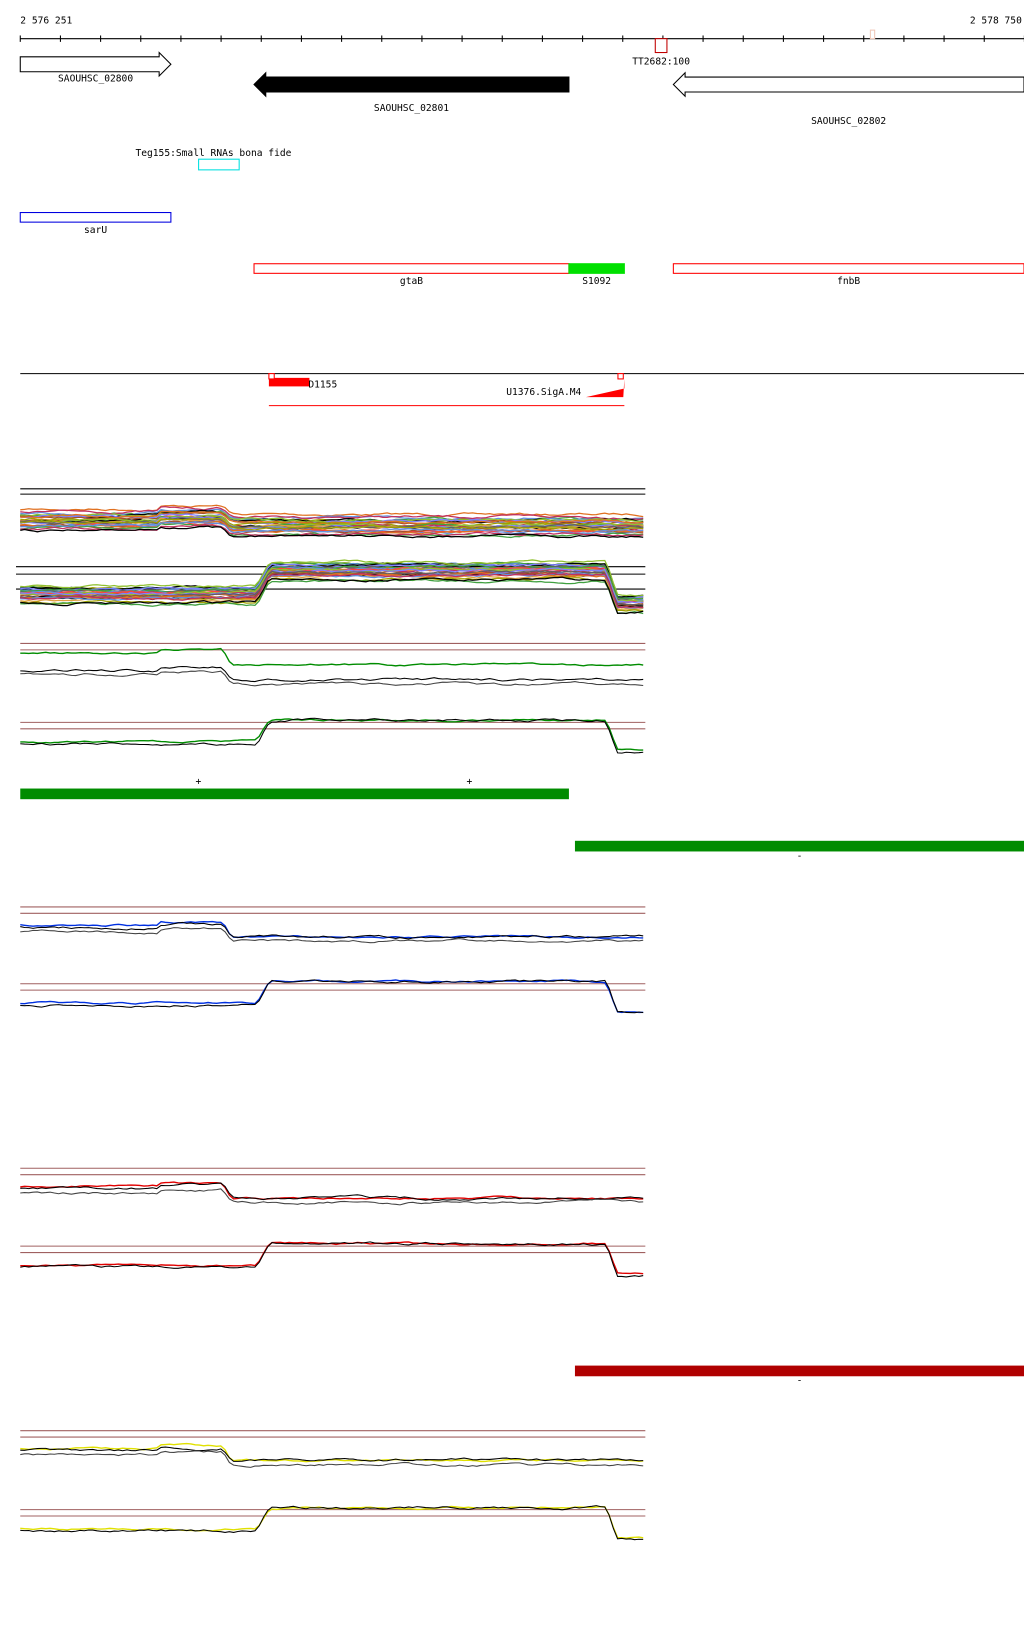 The image size is (1024, 1640). I want to click on operon-track: gtaB S1092 fnbB, so click(638, 275).